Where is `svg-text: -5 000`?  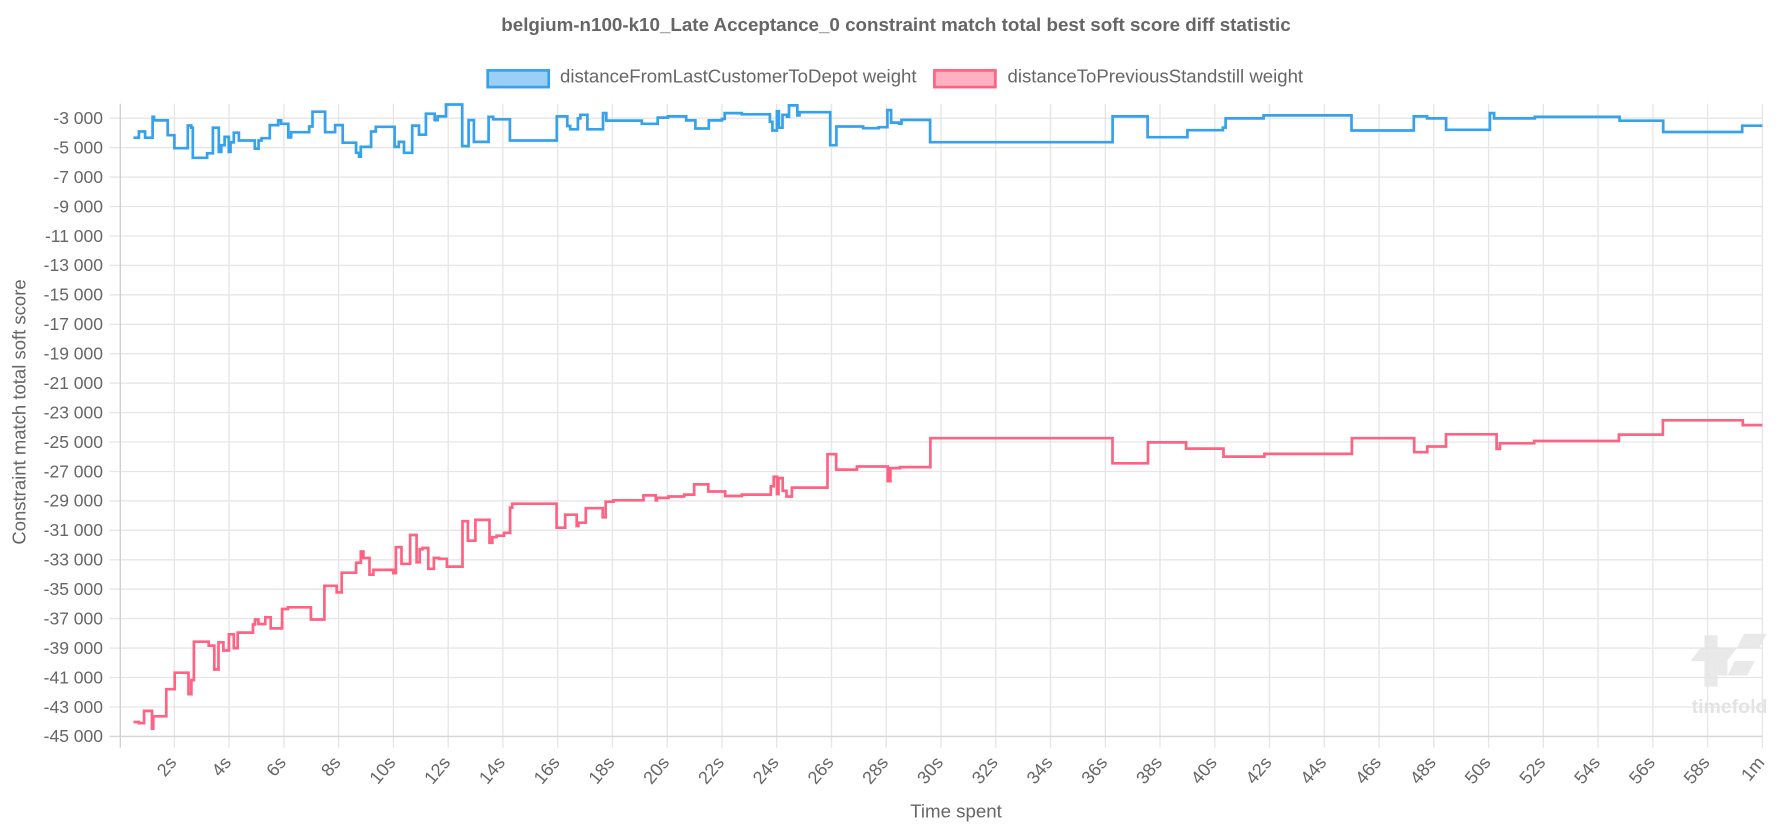
svg-text: -5 000 is located at coordinates (78, 147).